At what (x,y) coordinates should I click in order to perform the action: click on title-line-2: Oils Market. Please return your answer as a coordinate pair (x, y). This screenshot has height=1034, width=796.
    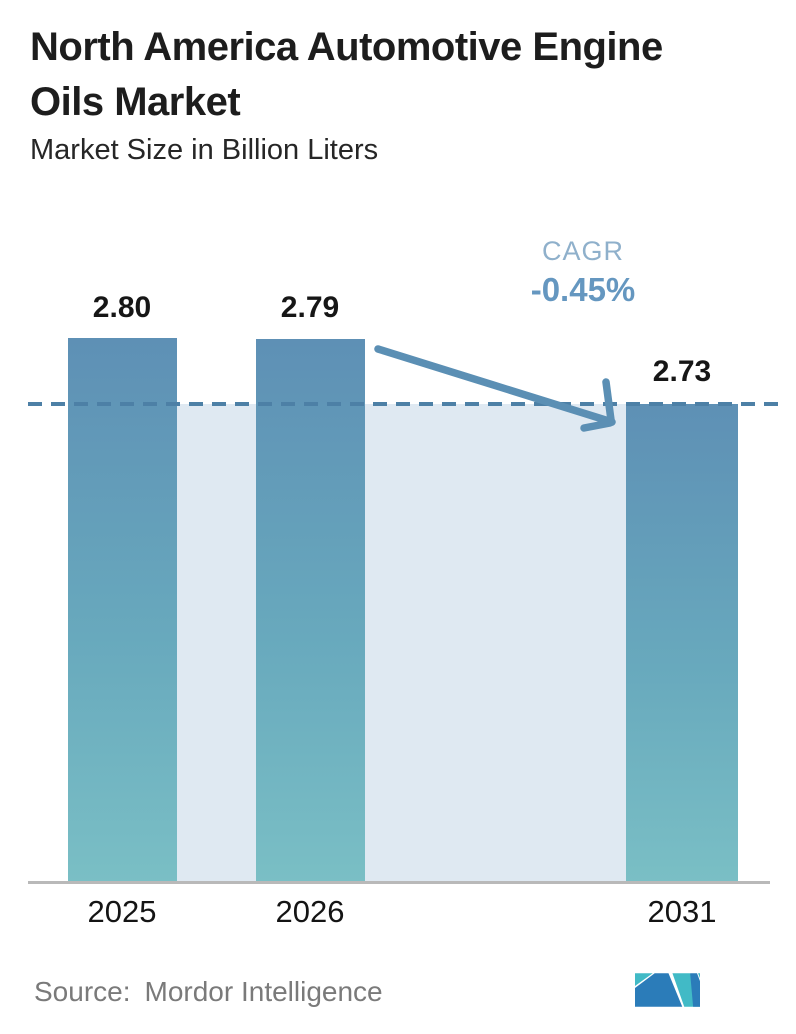
    Looking at the image, I should click on (135, 102).